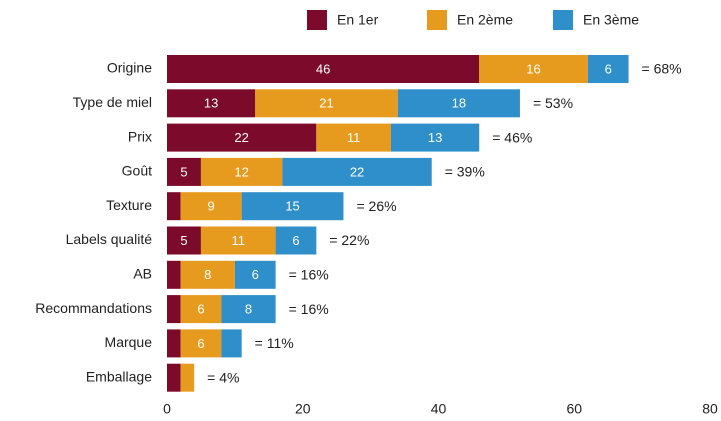 The width and height of the screenshot is (721, 421). I want to click on y-tick-label: Prix, so click(140, 136).